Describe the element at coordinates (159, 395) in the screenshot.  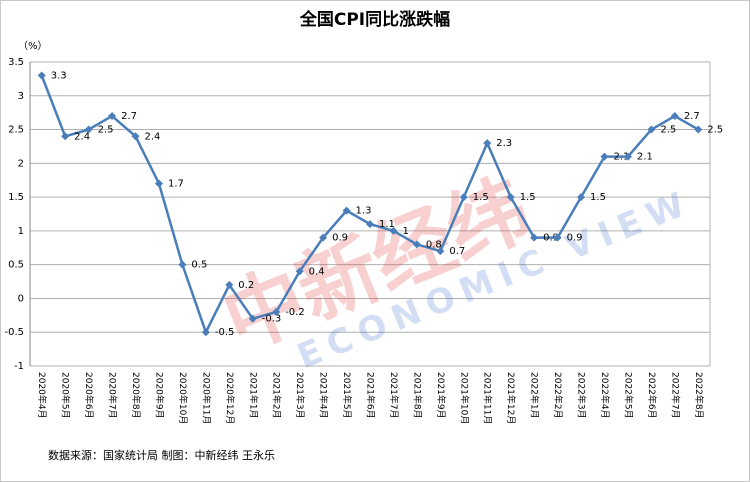
I see `x-tick-label: 2020年9月` at that location.